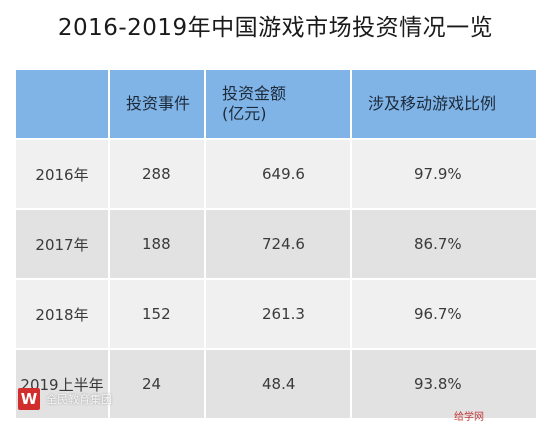 The width and height of the screenshot is (551, 430). Describe the element at coordinates (444, 383) in the screenshot. I see `ratio-cell: 93.8%` at that location.